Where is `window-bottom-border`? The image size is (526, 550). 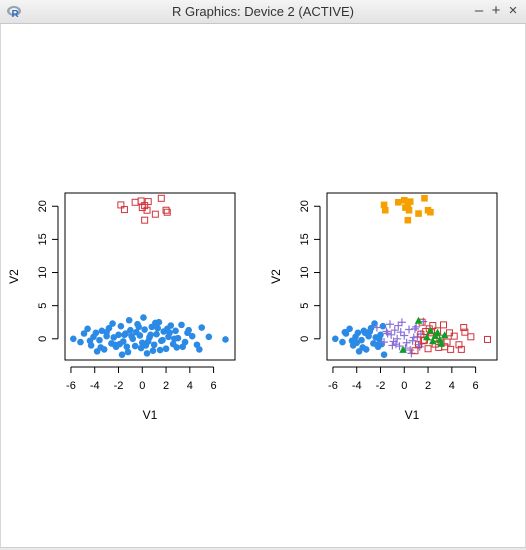
window-bottom-border is located at coordinates (263, 548).